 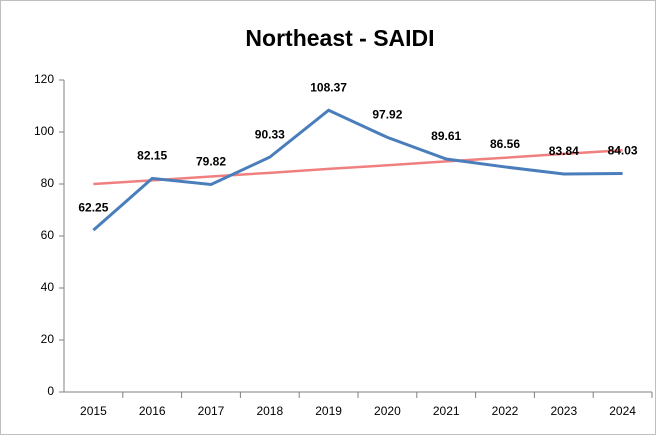 I want to click on x-tick-label: 2021, so click(x=446, y=411).